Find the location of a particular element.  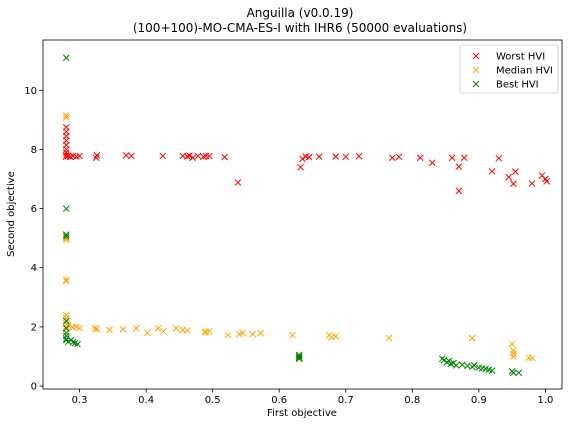

y-axis: 0 2 4 6 8 10 is located at coordinates (33, 239).